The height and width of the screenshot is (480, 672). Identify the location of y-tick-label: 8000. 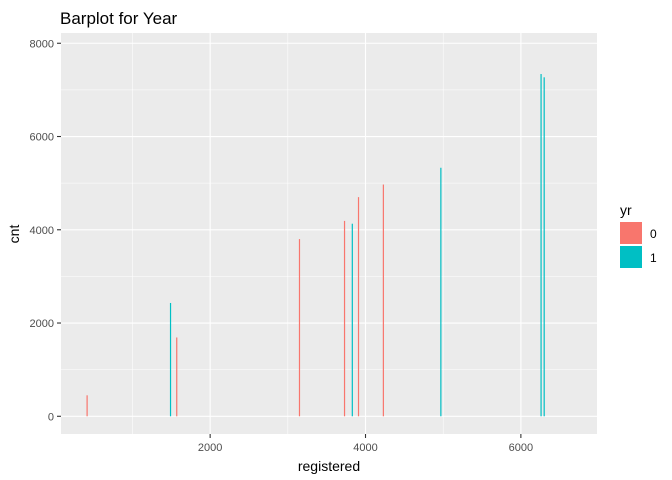
(42, 44).